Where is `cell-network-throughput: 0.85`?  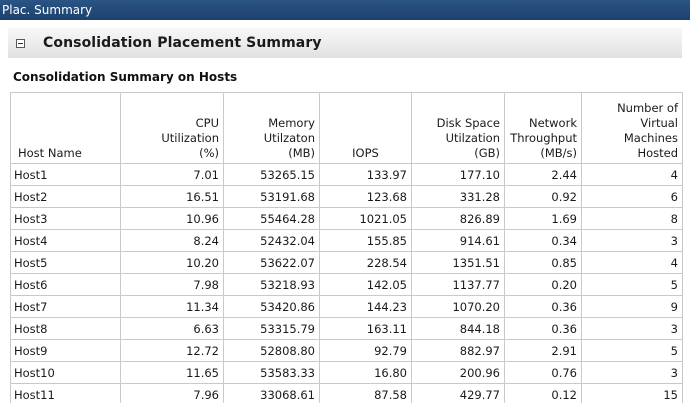
cell-network-throughput: 0.85 is located at coordinates (543, 262).